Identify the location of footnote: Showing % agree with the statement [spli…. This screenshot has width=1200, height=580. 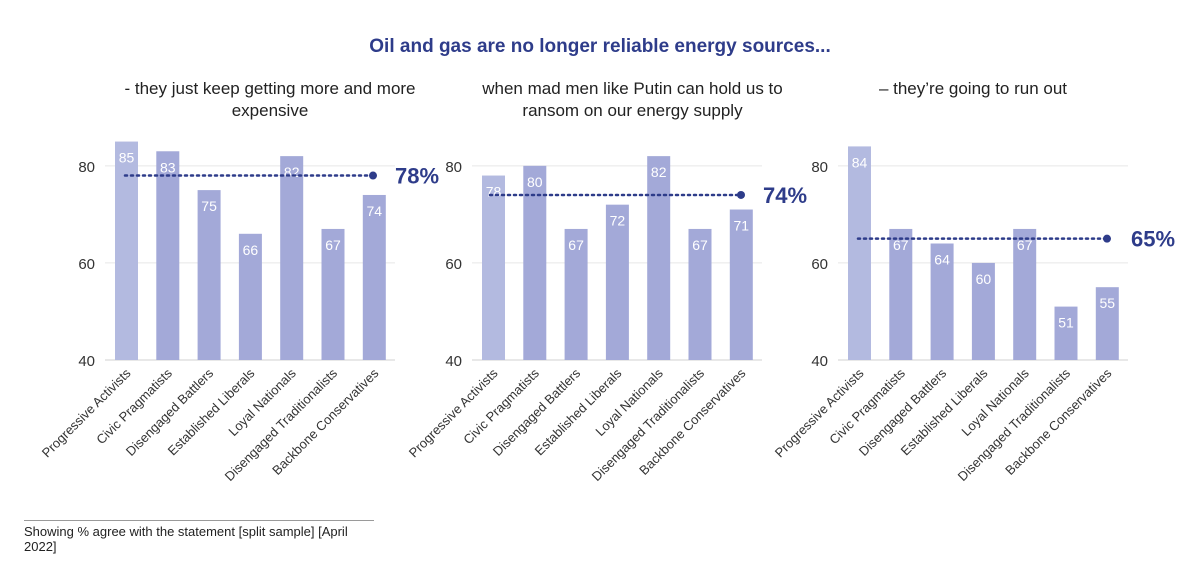
(199, 537).